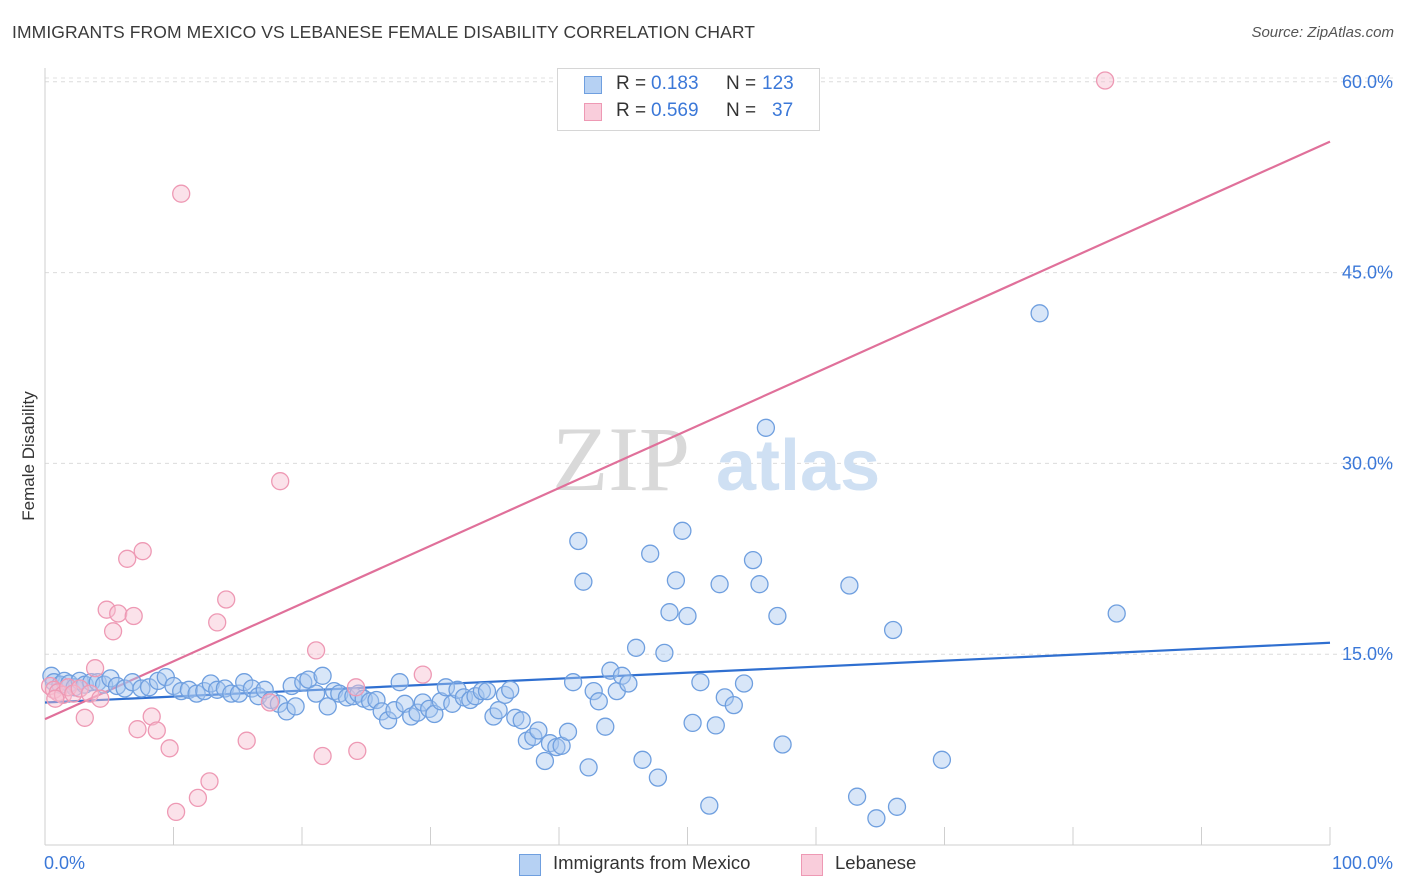 Image resolution: width=1406 pixels, height=892 pixels. Describe the element at coordinates (1367, 463) in the screenshot. I see `y-tick-label: 30.0%` at that location.